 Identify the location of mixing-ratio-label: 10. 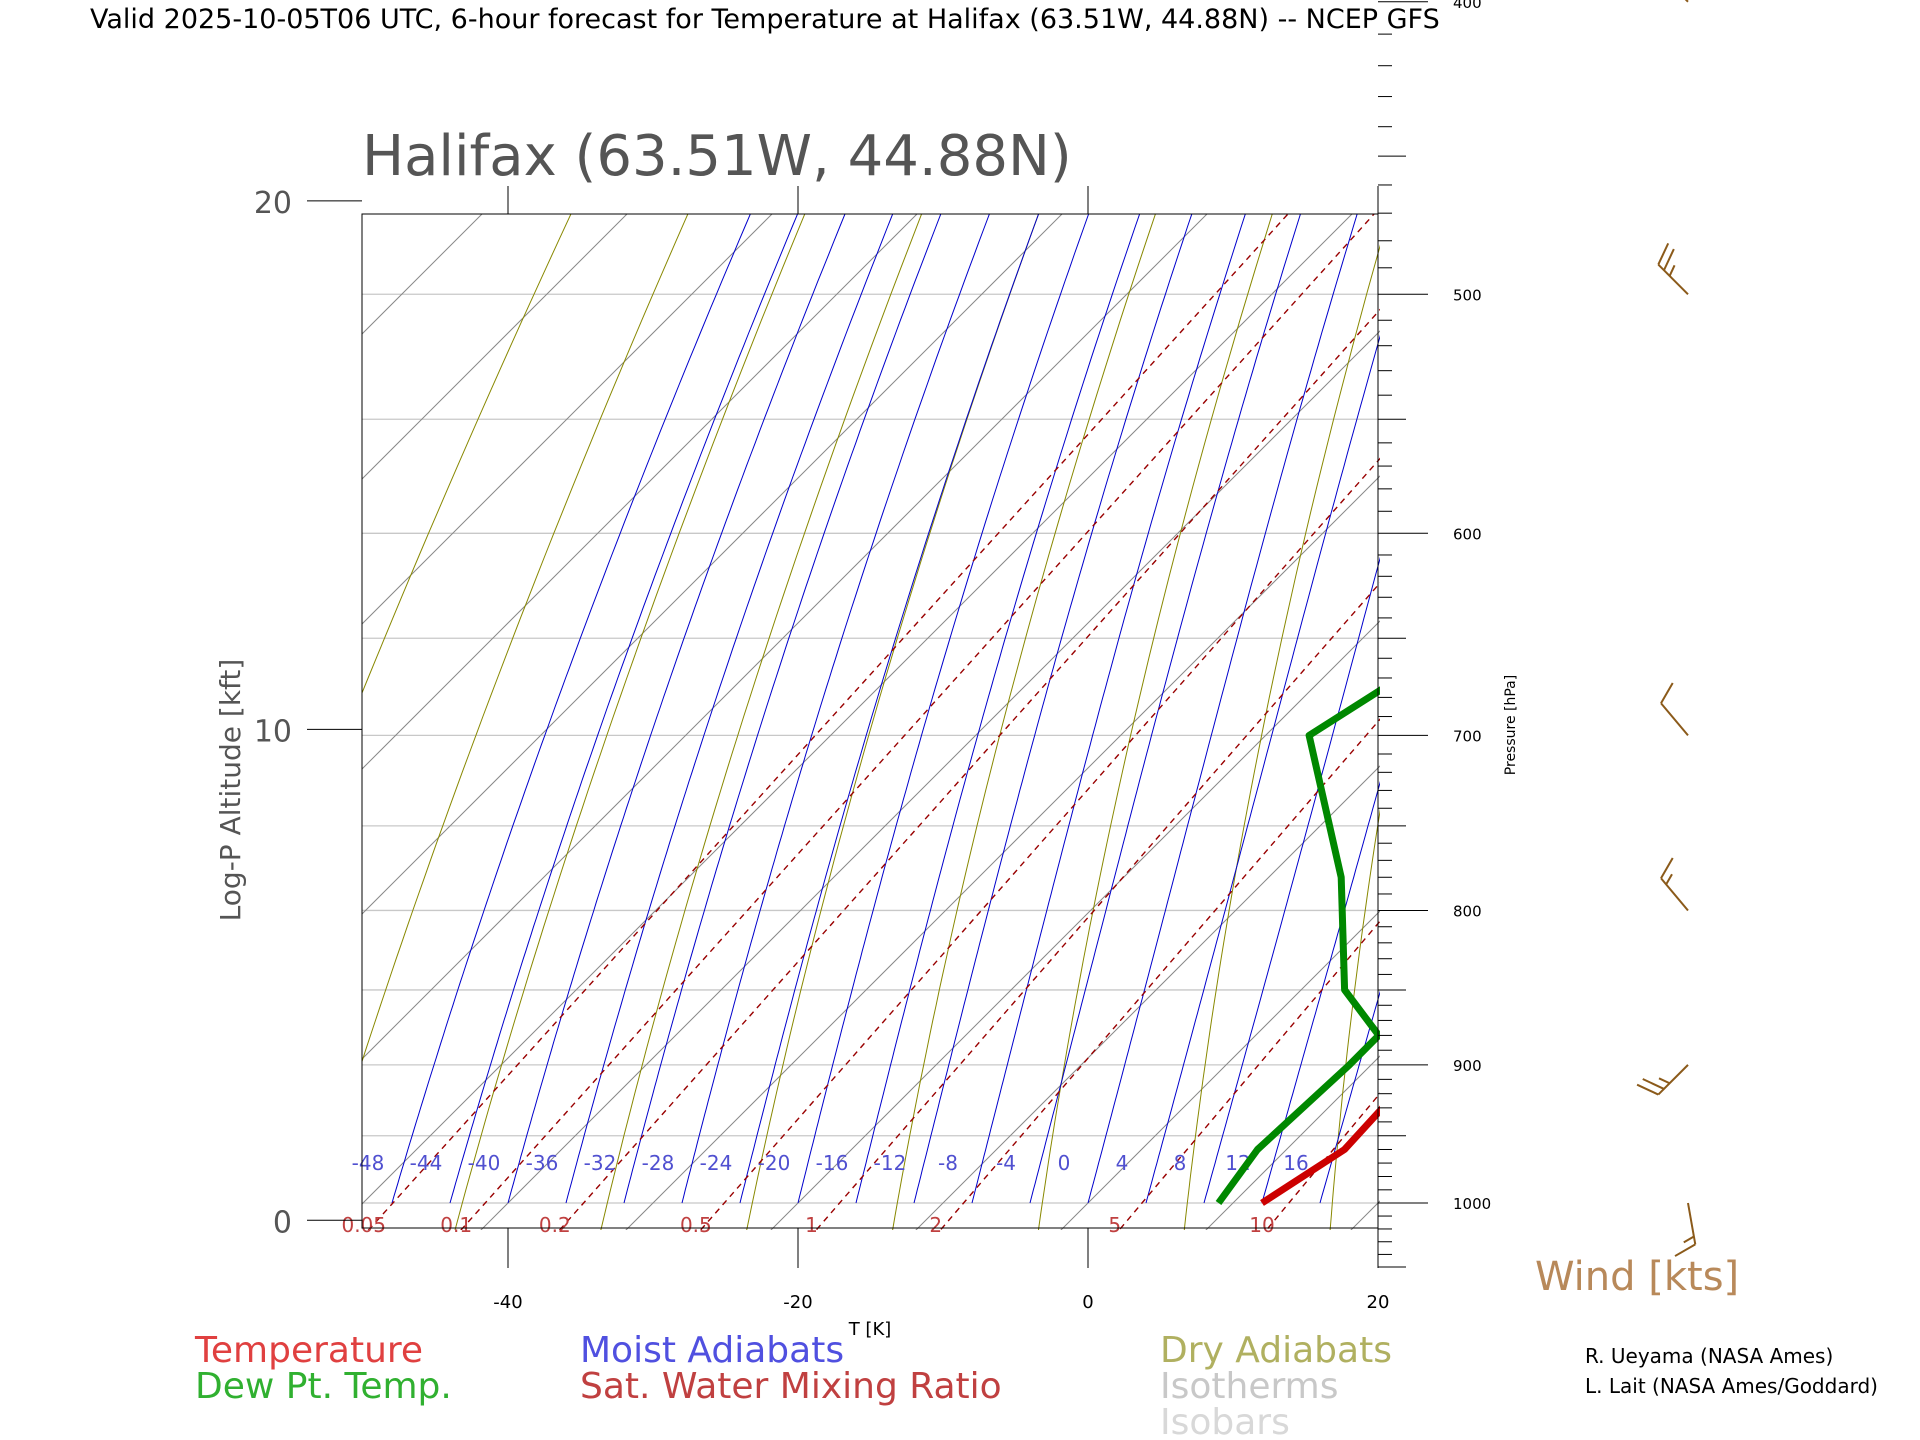
(1261, 1225).